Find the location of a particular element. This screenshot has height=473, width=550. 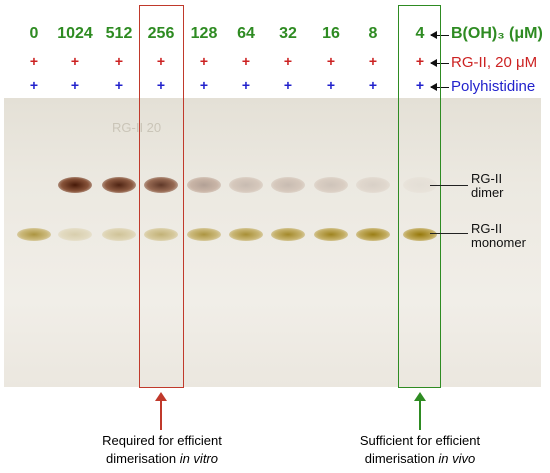

polyhistidine-plus-lane-6: + is located at coordinates (246, 85).